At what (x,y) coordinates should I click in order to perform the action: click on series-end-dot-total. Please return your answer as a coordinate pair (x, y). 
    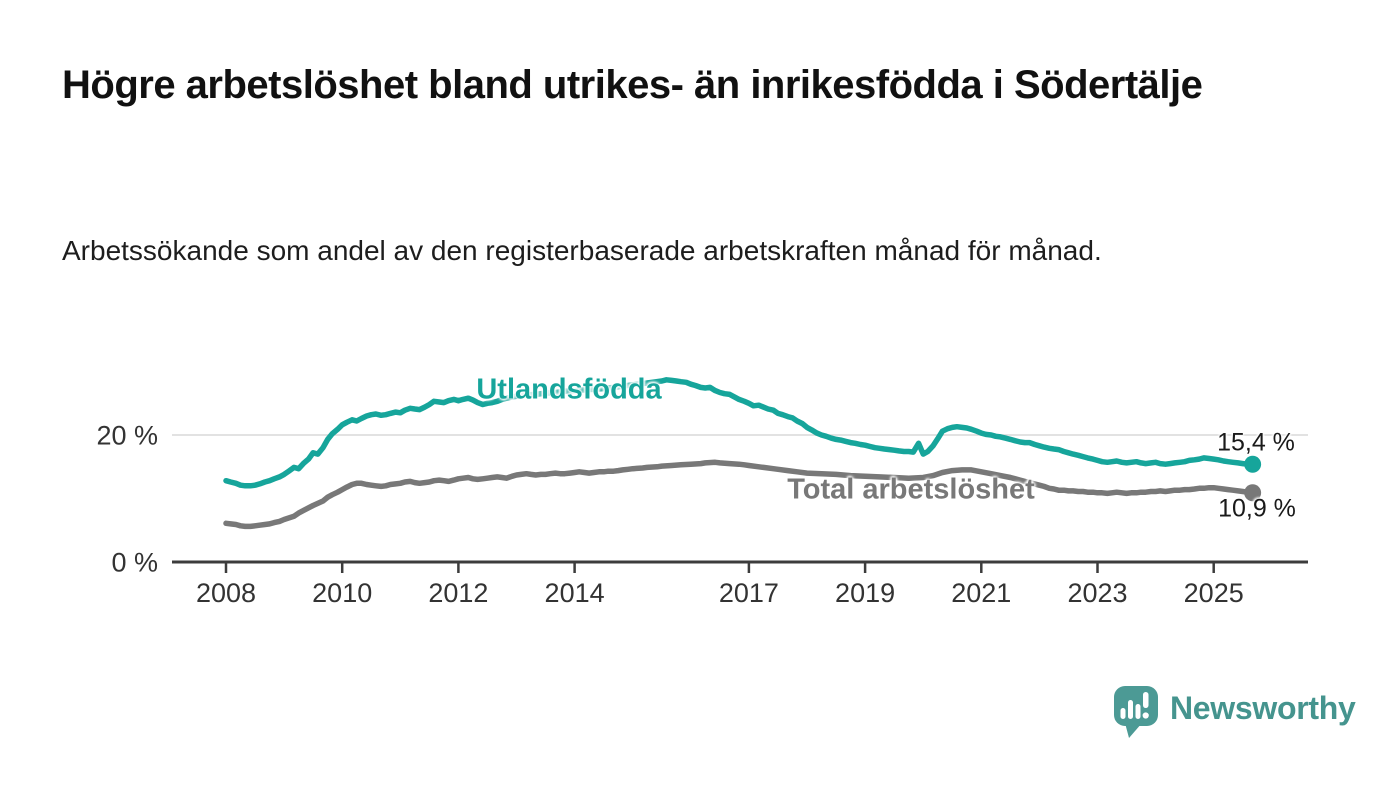
    Looking at the image, I should click on (1253, 493).